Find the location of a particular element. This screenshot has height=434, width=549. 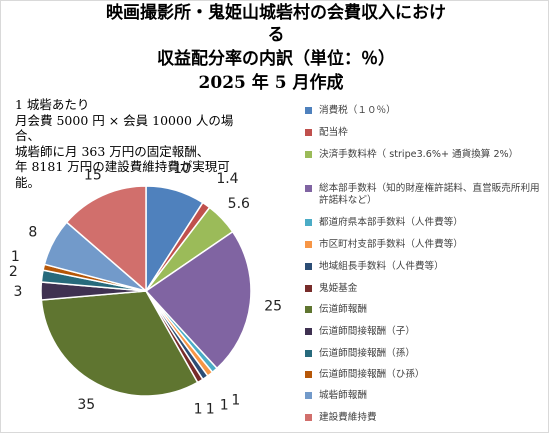

chart-title-line-1: 映画撮影所・鬼姫山城砦村の会費収入におけ is located at coordinates (276, 13).